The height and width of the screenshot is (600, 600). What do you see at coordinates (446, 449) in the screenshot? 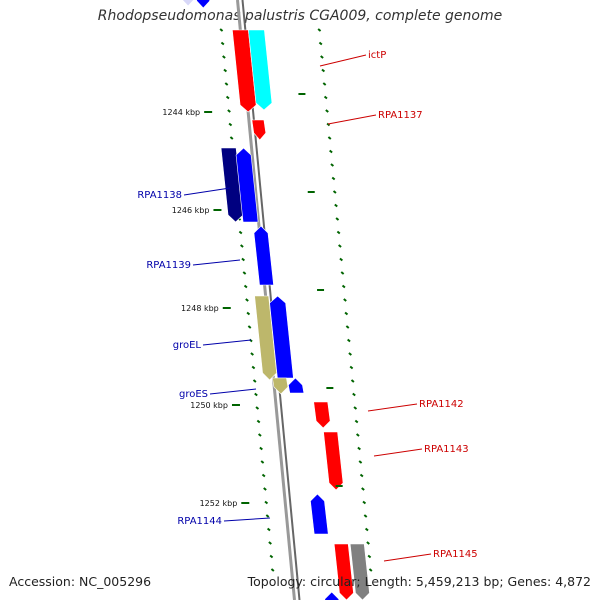
I see `gene-label: RPA1143` at bounding box center [446, 449].